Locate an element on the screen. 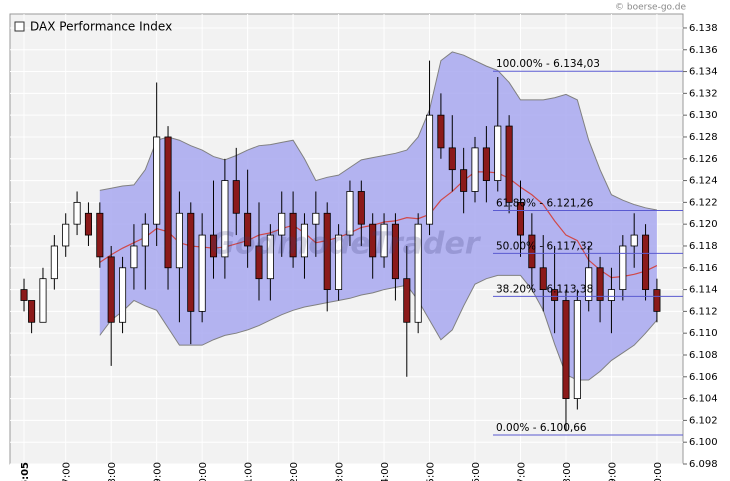 The image size is (730, 481). y-tick-label: 6.108 is located at coordinates (703, 355).